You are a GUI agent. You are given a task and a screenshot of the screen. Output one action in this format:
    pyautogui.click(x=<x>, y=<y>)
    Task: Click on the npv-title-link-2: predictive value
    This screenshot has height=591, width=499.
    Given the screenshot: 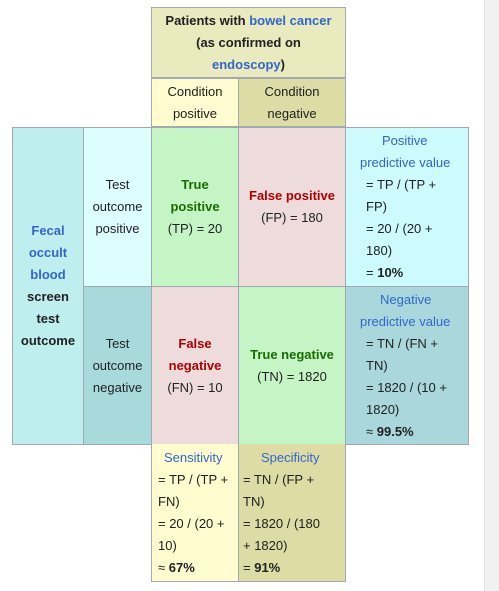 What is the action you would take?
    pyautogui.click(x=405, y=321)
    